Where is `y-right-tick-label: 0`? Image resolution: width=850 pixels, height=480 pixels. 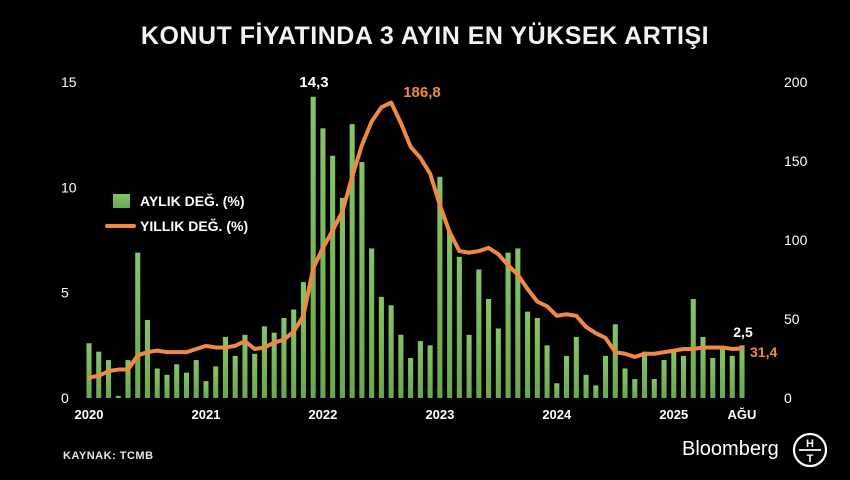 y-right-tick-label: 0 is located at coordinates (788, 398).